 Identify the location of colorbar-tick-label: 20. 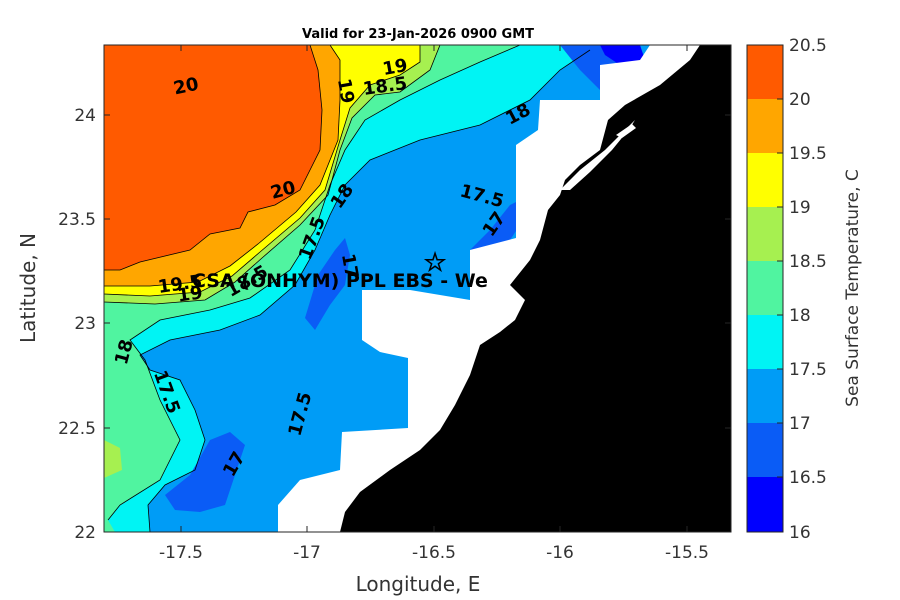
(800, 100).